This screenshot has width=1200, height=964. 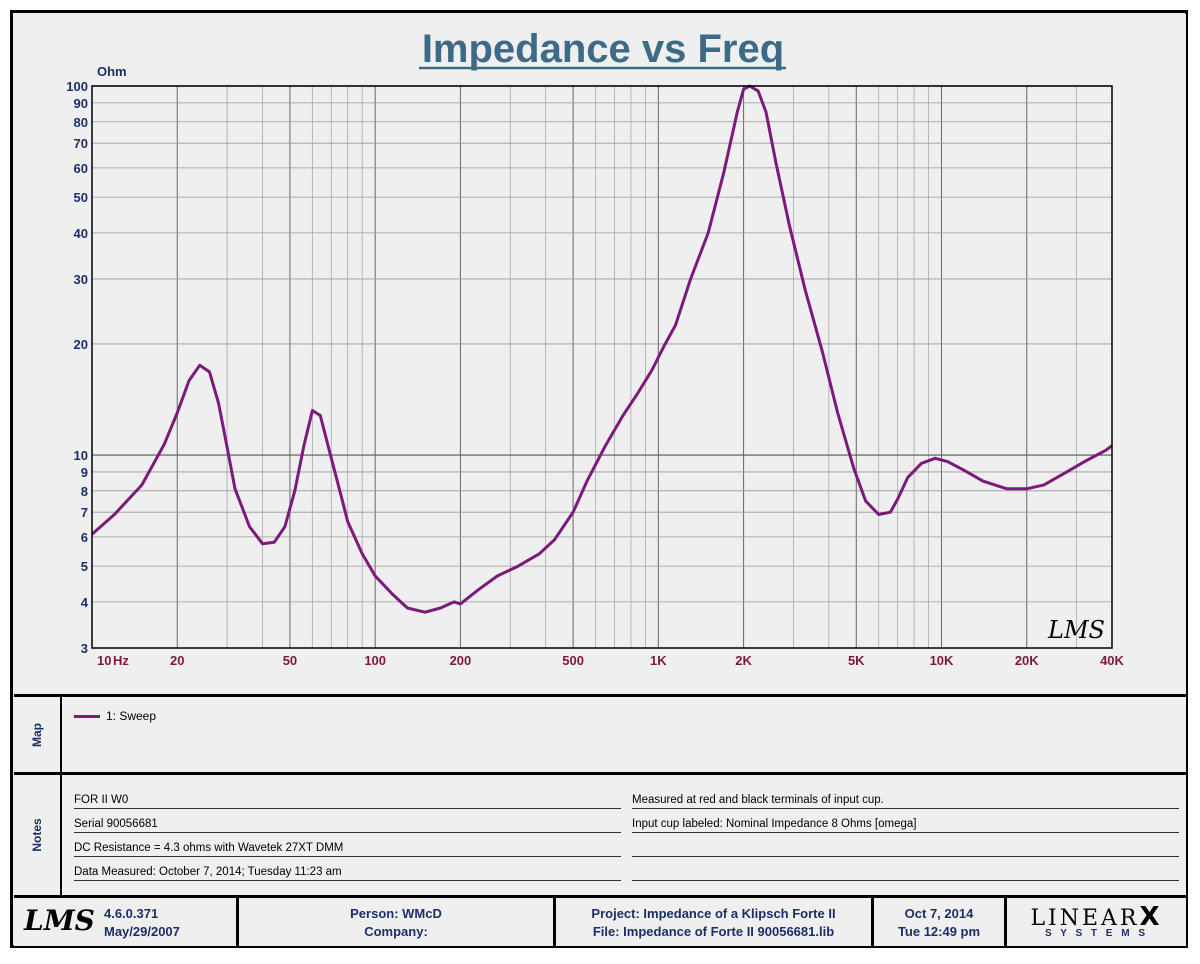 I want to click on y-tick-label: 7, so click(x=84, y=512).